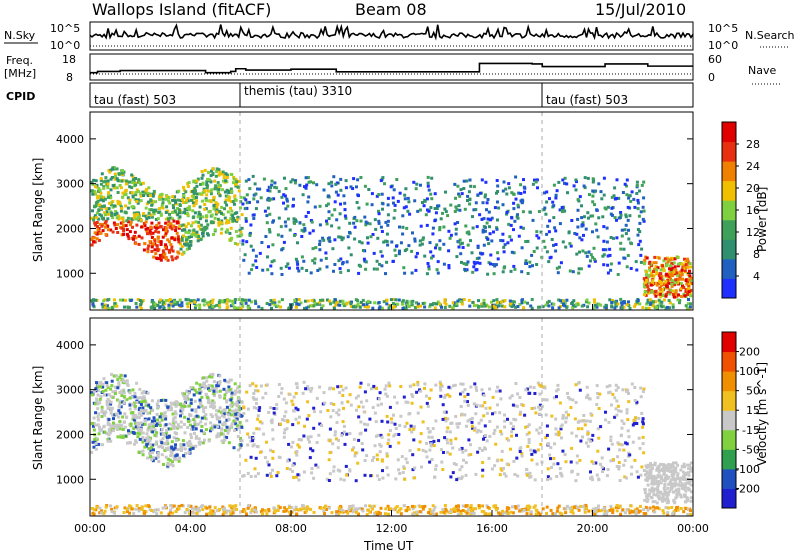  What do you see at coordinates (182, 9) in the screenshot?
I see `station-title: Wallops Island (fitACF)` at bounding box center [182, 9].